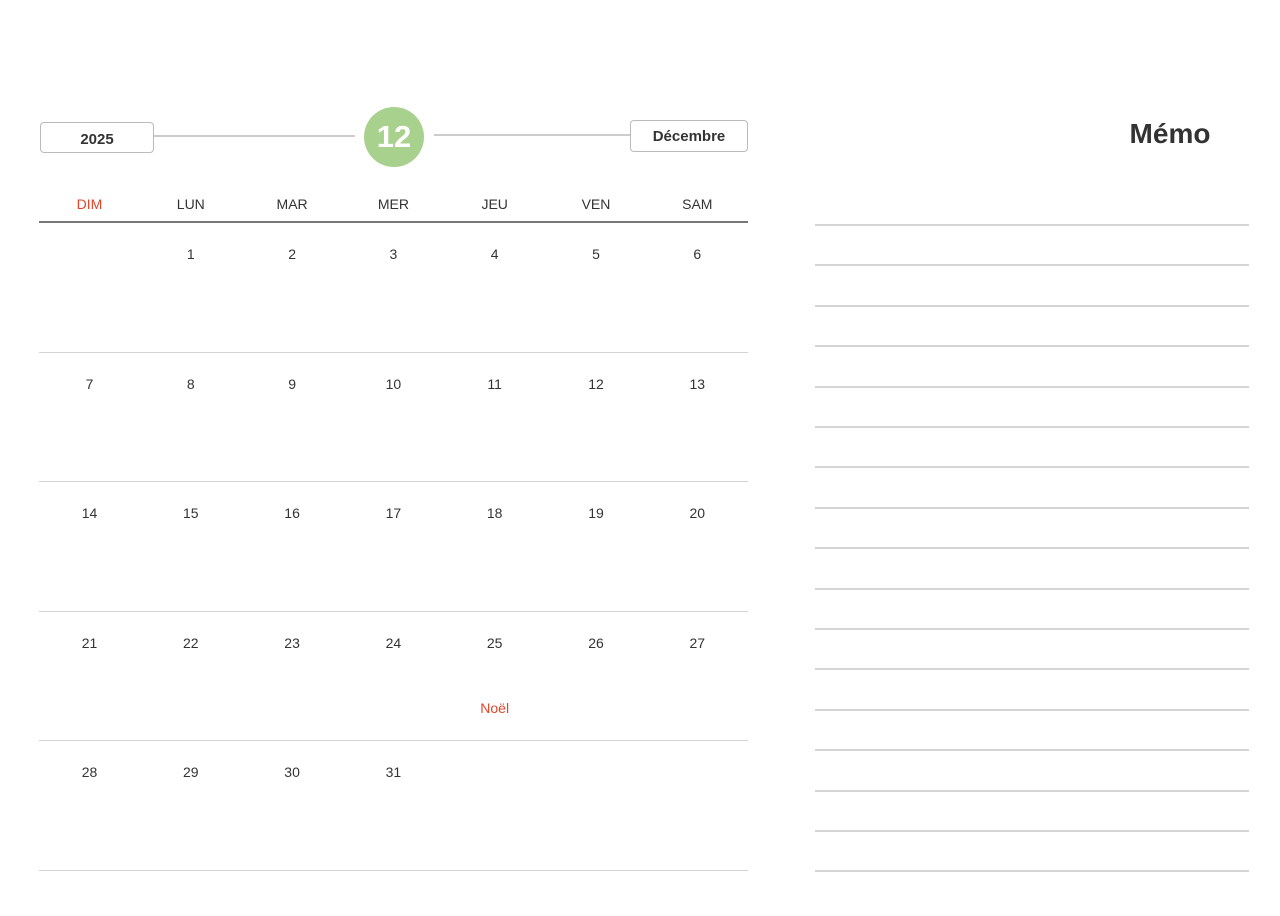 The height and width of the screenshot is (916, 1280). Describe the element at coordinates (190, 254) in the screenshot. I see `day-cell: 1` at that location.